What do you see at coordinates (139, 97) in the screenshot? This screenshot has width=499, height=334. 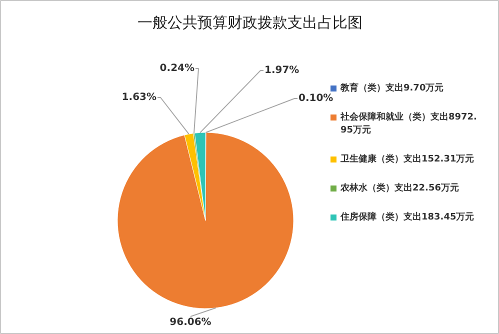 I see `data-label: 1.63%` at bounding box center [139, 97].